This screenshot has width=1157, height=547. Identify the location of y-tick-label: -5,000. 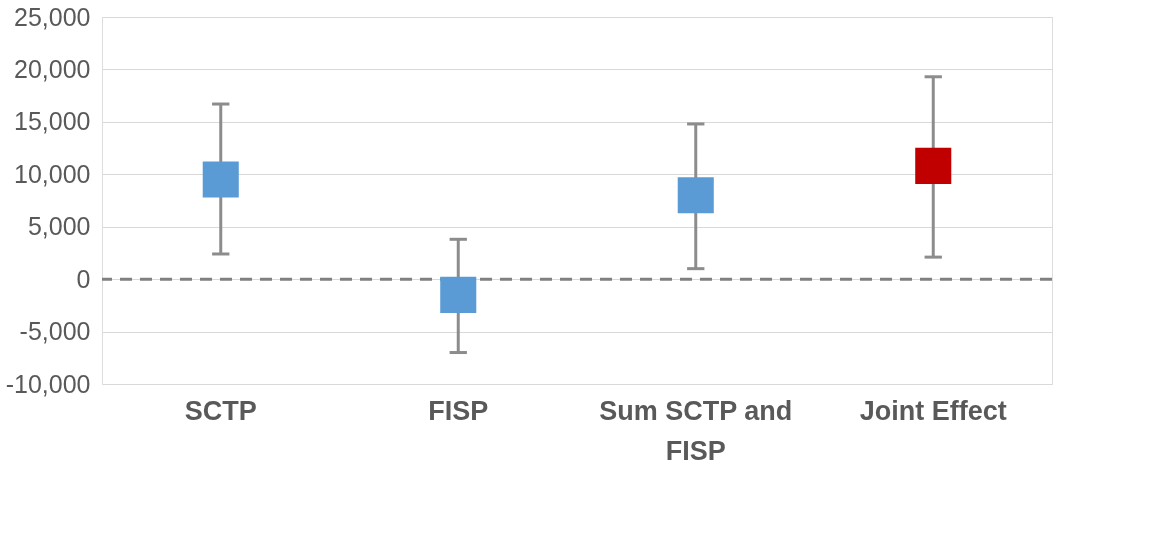
(55, 331).